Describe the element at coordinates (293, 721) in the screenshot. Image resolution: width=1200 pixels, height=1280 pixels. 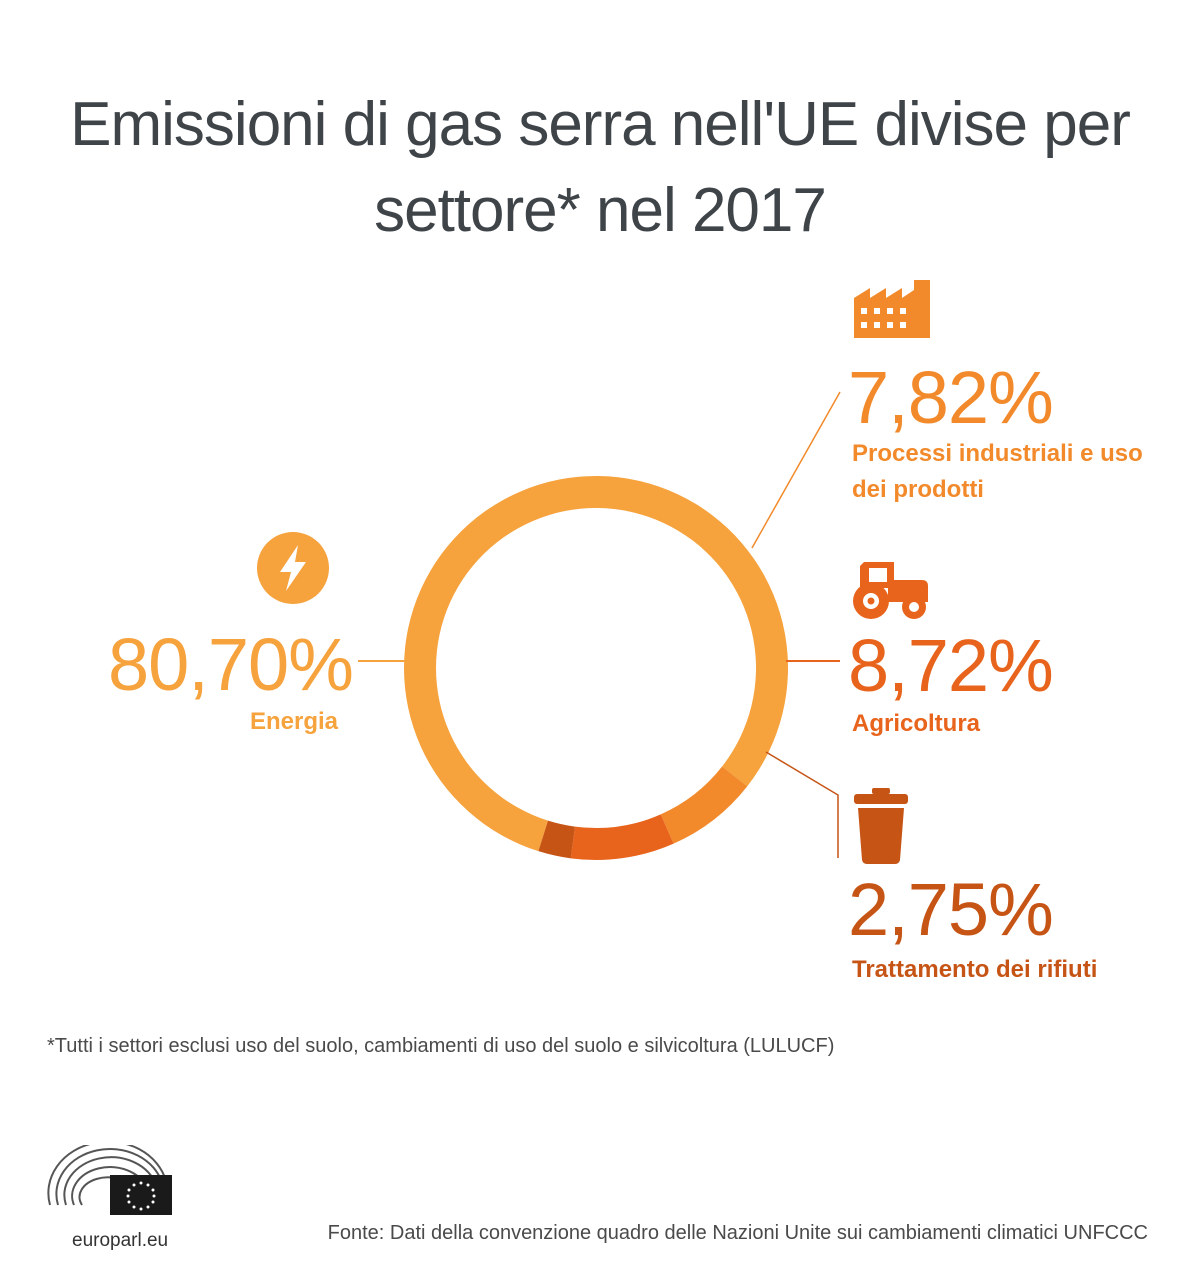
I see `energia-label: Energia` at that location.